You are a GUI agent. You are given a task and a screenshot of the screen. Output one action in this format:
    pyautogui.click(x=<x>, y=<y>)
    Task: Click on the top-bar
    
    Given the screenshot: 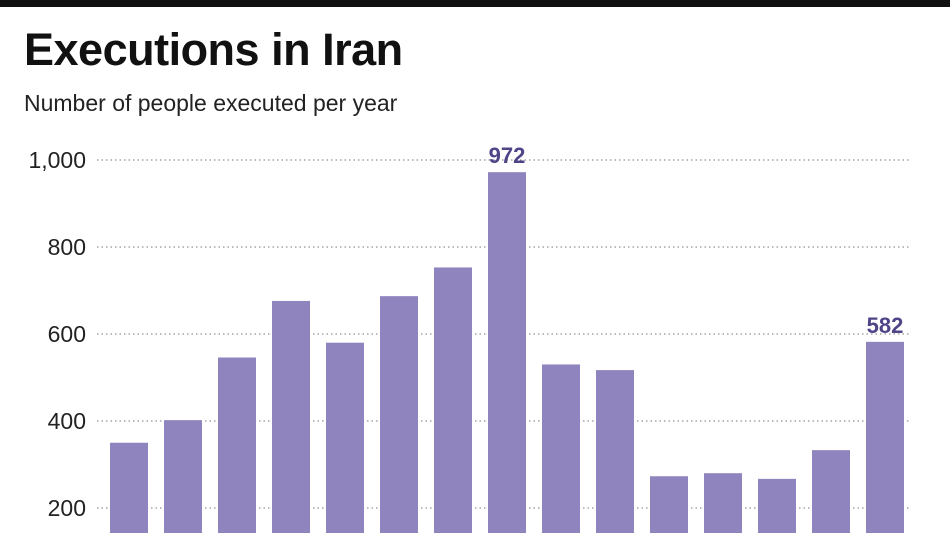 What is the action you would take?
    pyautogui.click(x=475, y=3)
    